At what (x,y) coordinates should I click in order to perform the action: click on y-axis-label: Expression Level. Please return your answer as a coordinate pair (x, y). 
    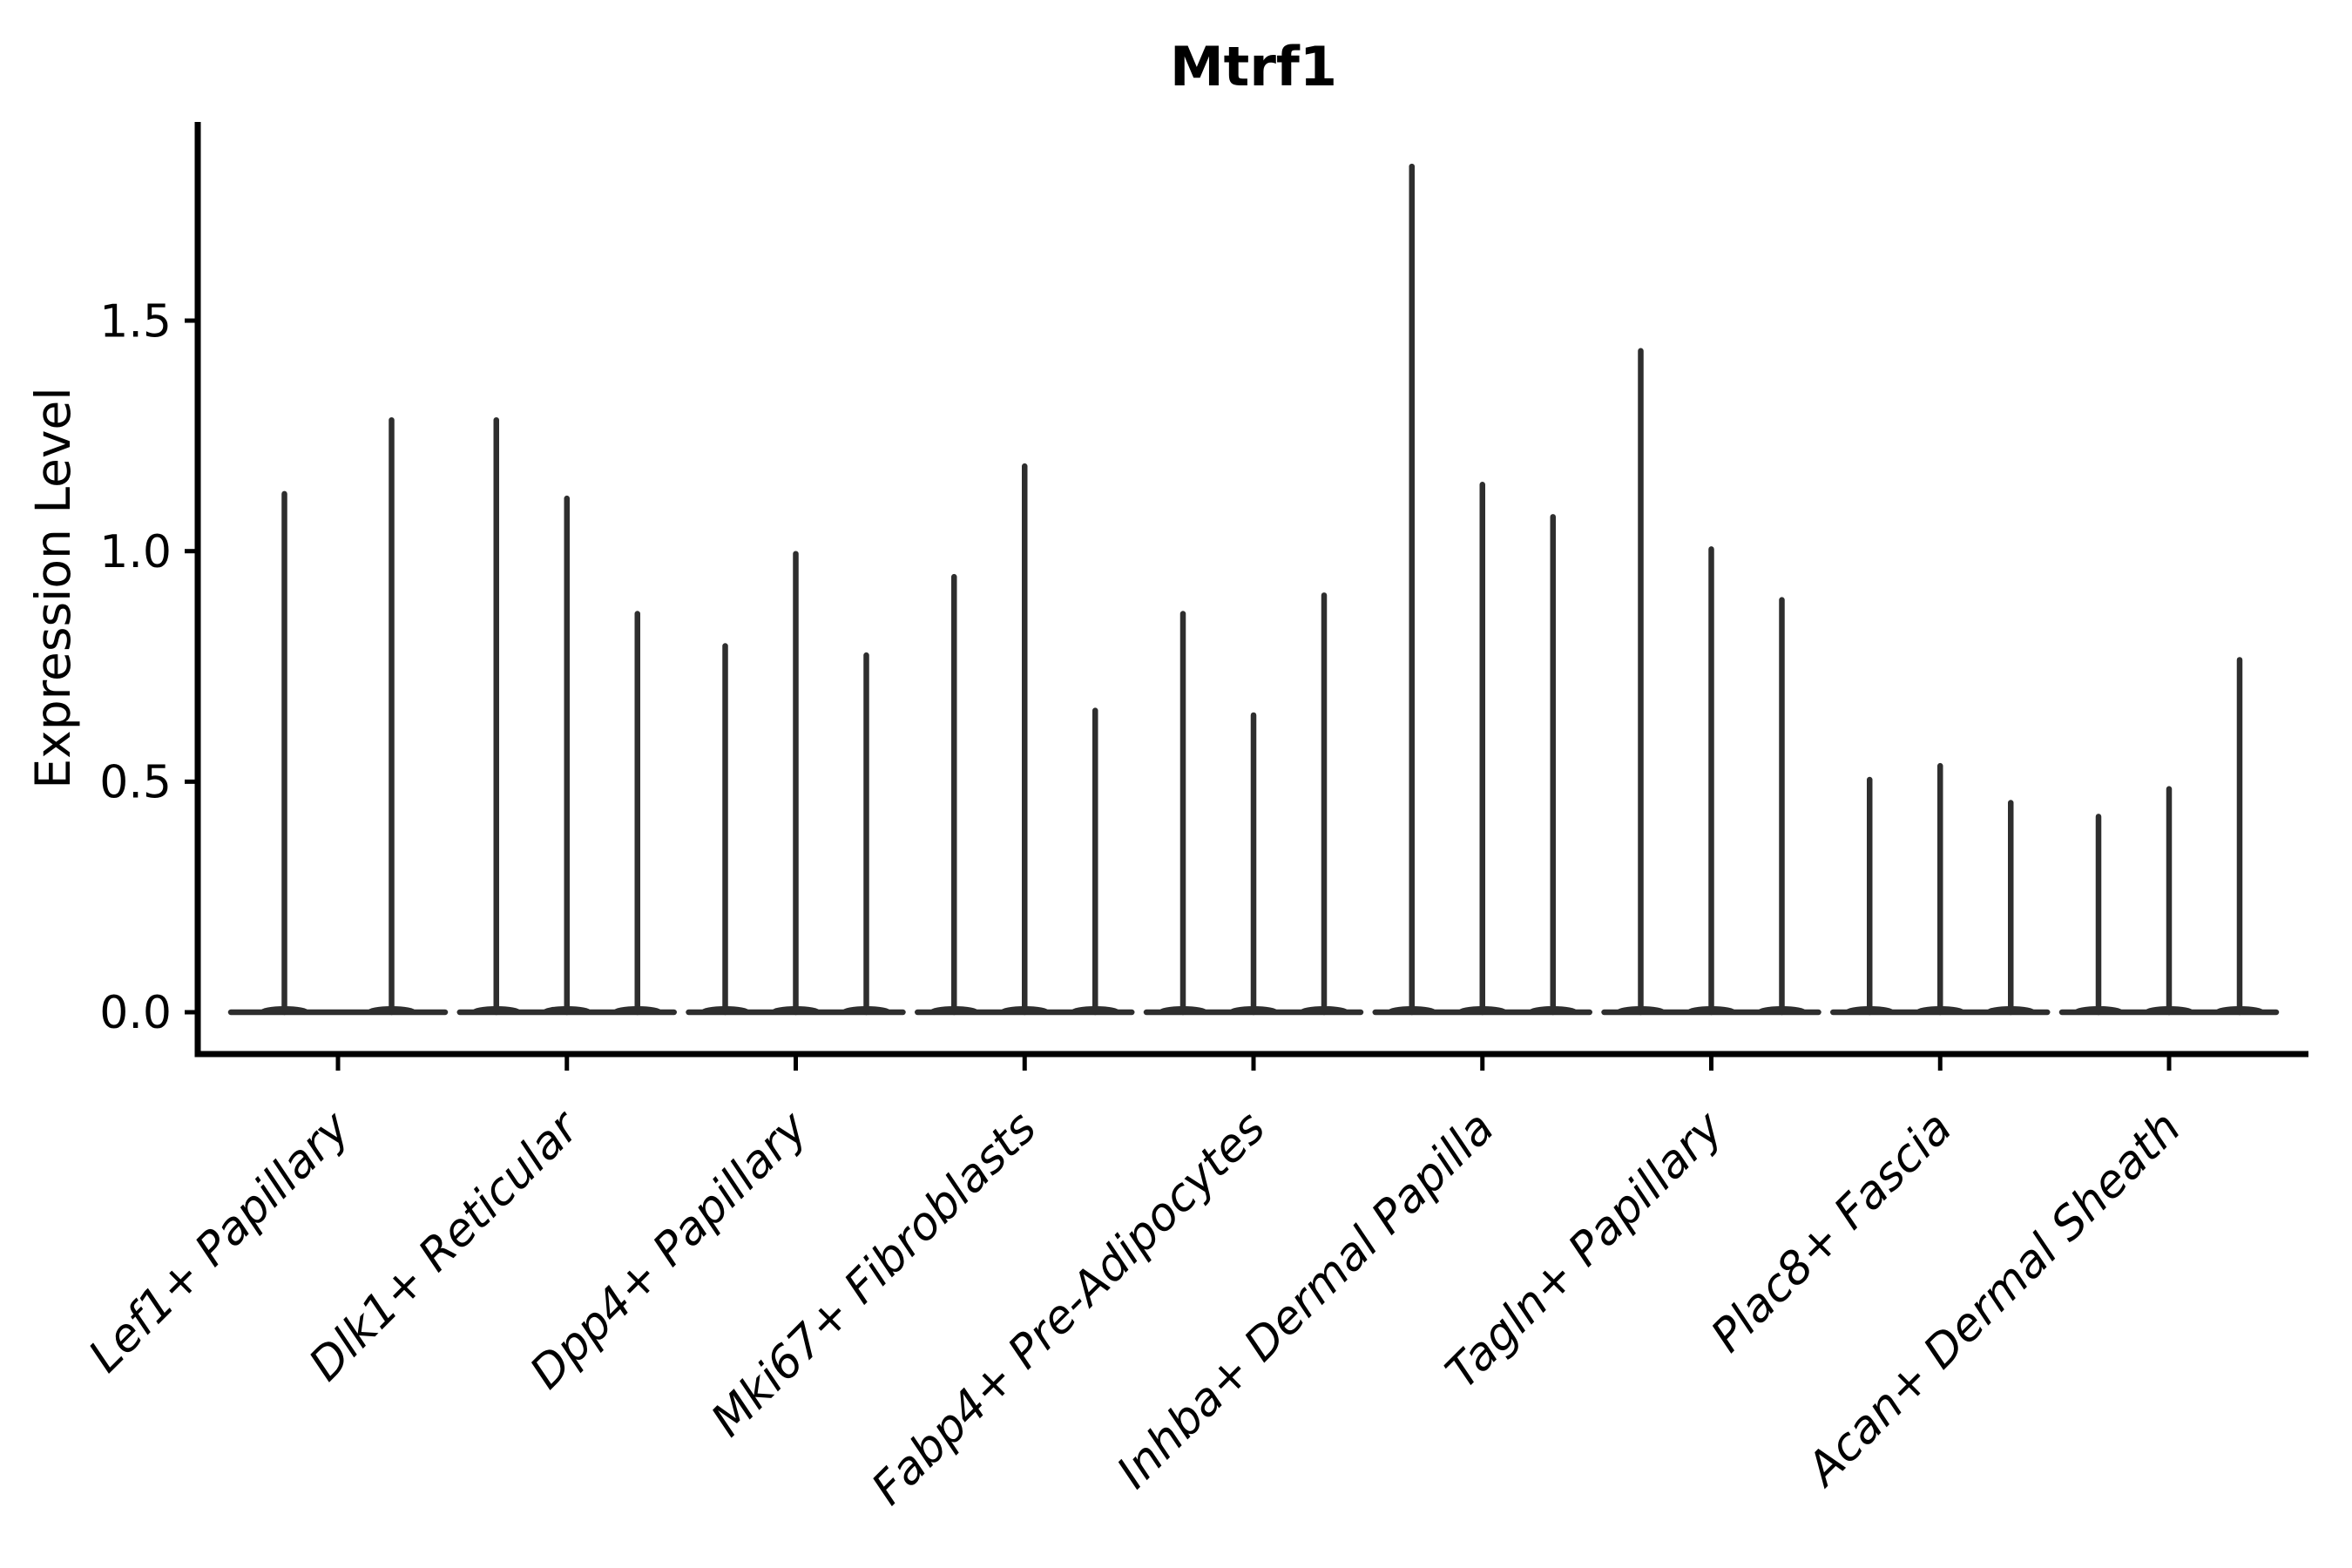
    Looking at the image, I should click on (53, 587).